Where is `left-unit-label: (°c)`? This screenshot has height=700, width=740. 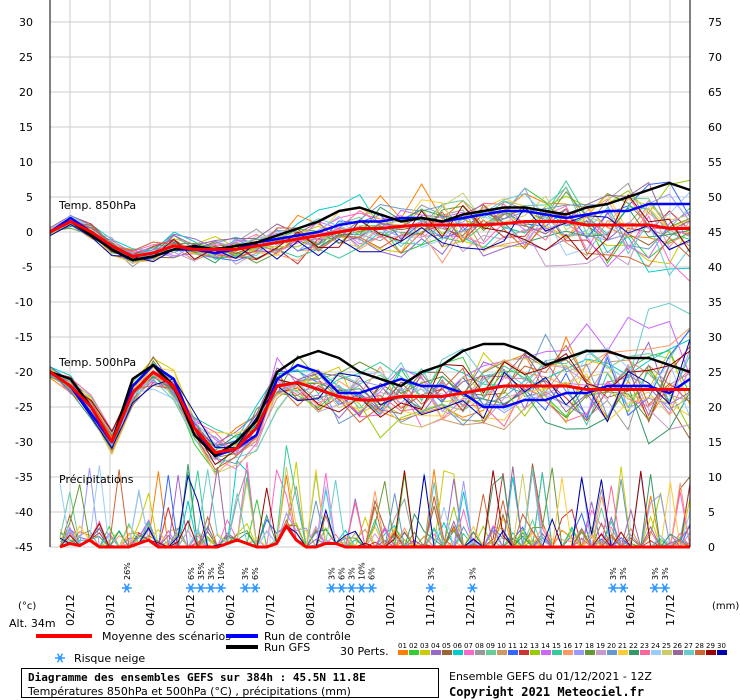
left-unit-label: (°c) is located at coordinates (27, 606).